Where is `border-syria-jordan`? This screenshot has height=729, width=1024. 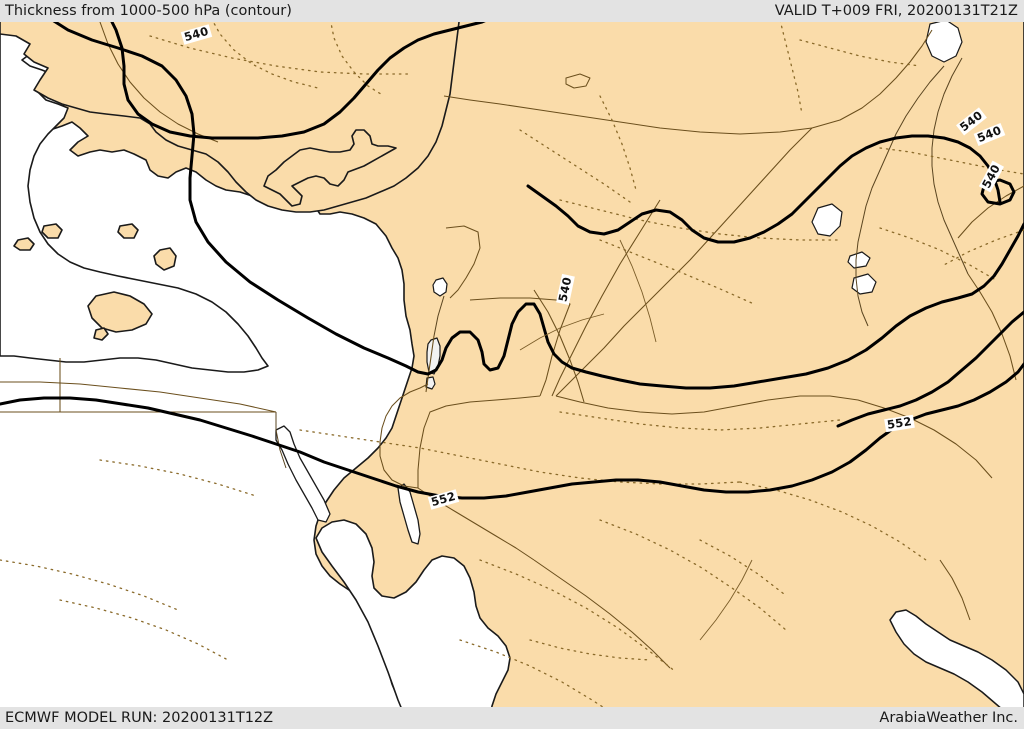 border-syria-jordan is located at coordinates (520, 347).